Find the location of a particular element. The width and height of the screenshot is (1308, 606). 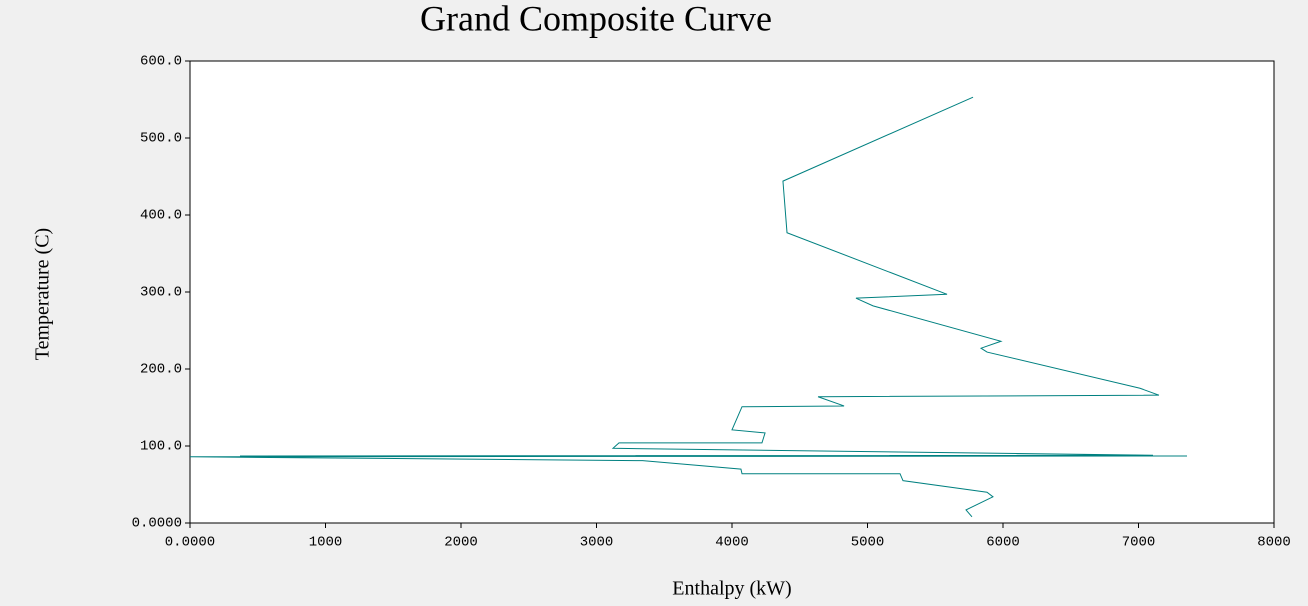

y-tick-label: 600.0 is located at coordinates (161, 62).